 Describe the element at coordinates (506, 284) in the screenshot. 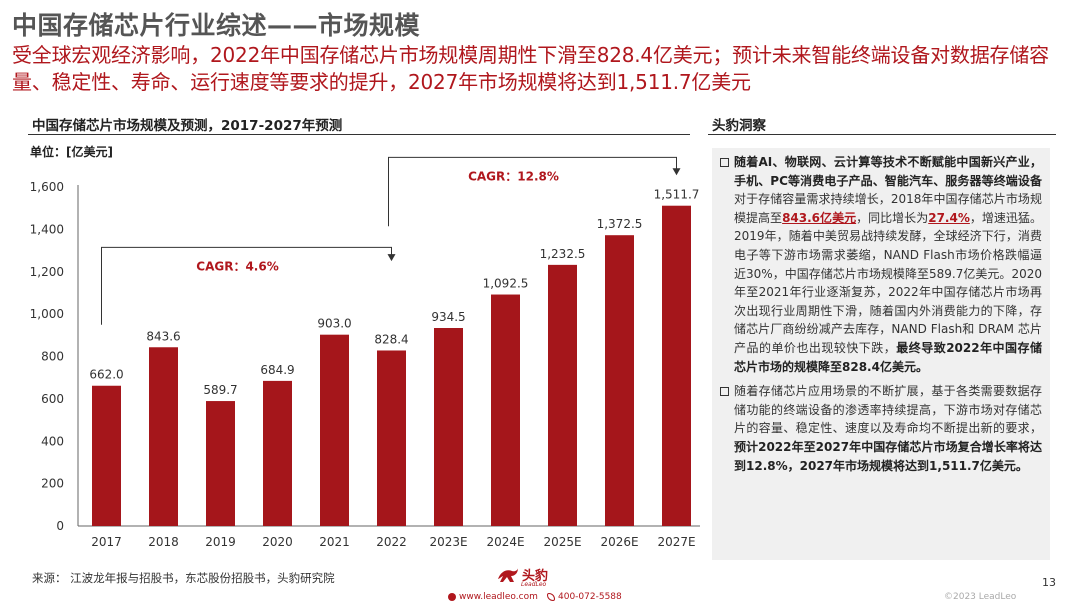

I see `bar-value-label: 1,092.5` at that location.